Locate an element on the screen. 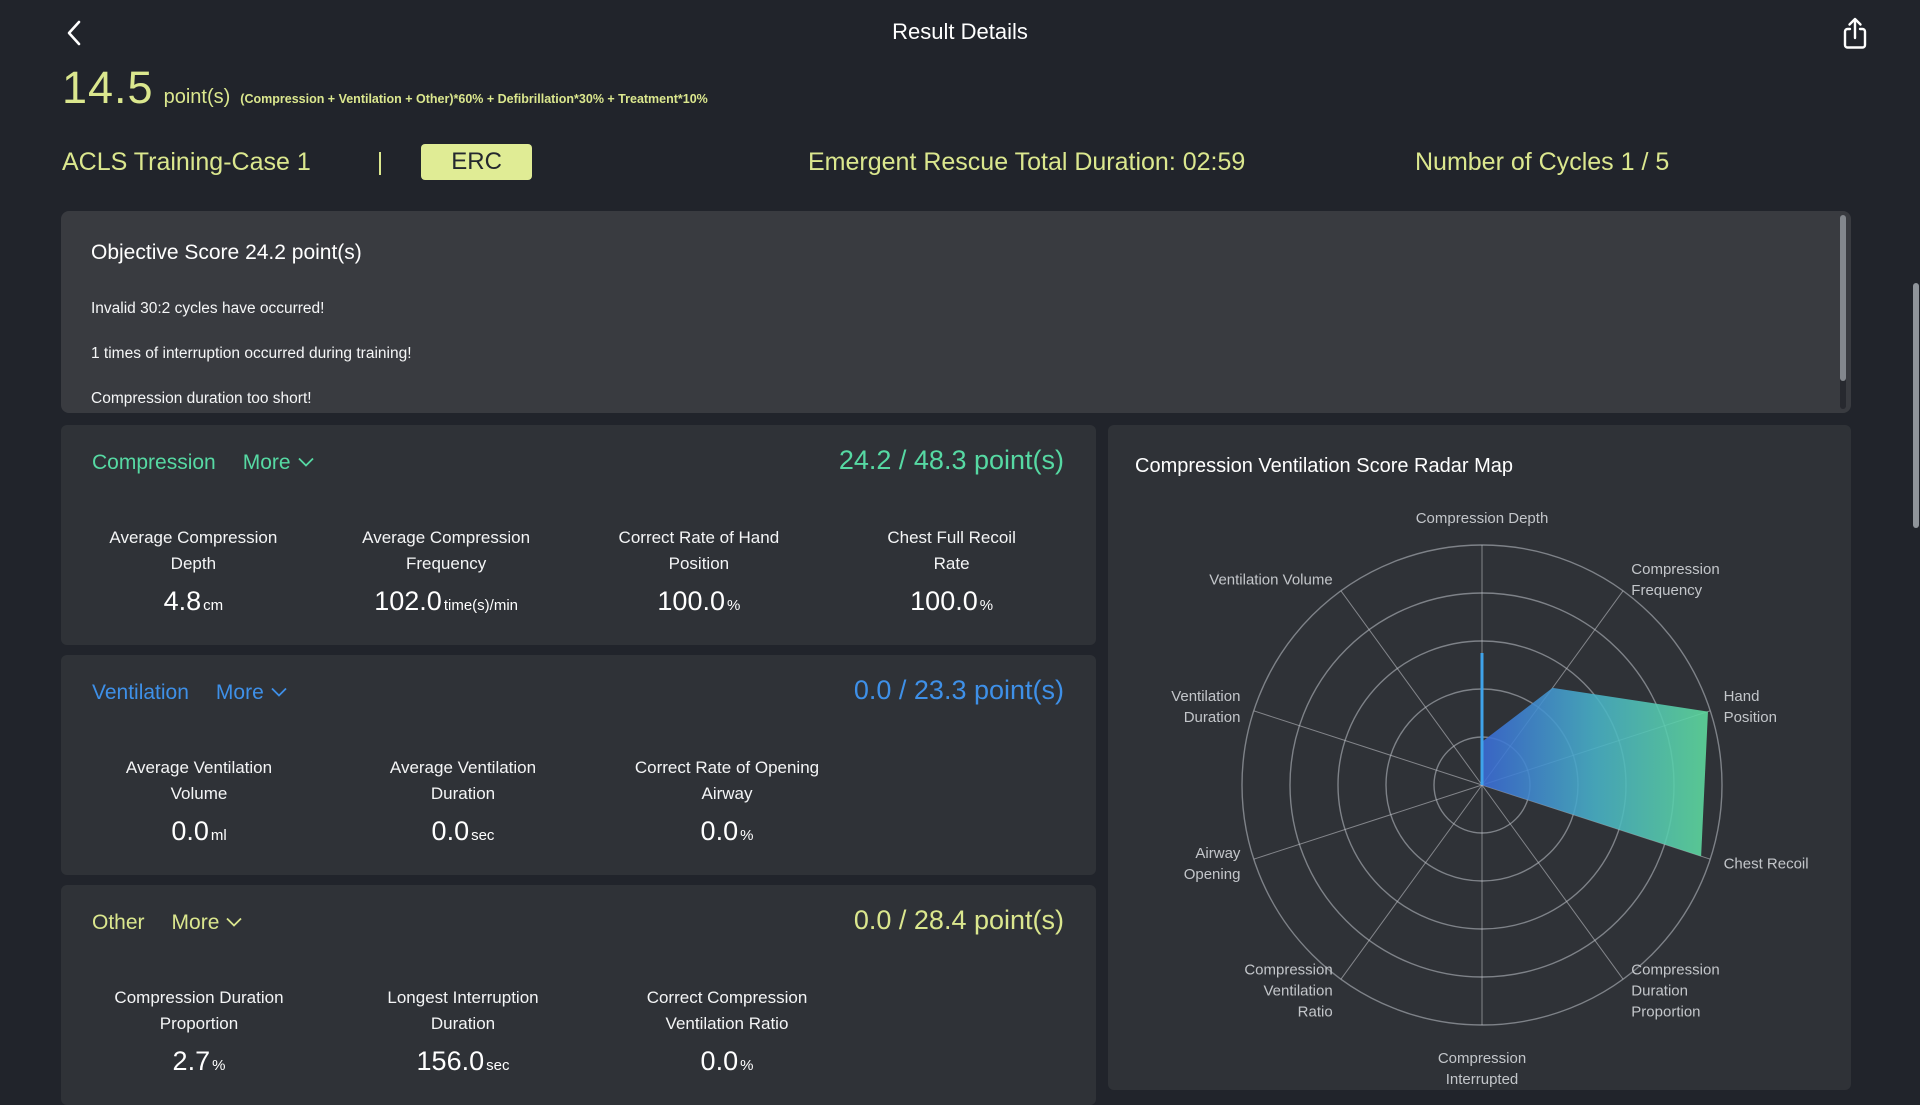 Image resolution: width=1920 pixels, height=1105 pixels. share-export-icon is located at coordinates (1855, 33).